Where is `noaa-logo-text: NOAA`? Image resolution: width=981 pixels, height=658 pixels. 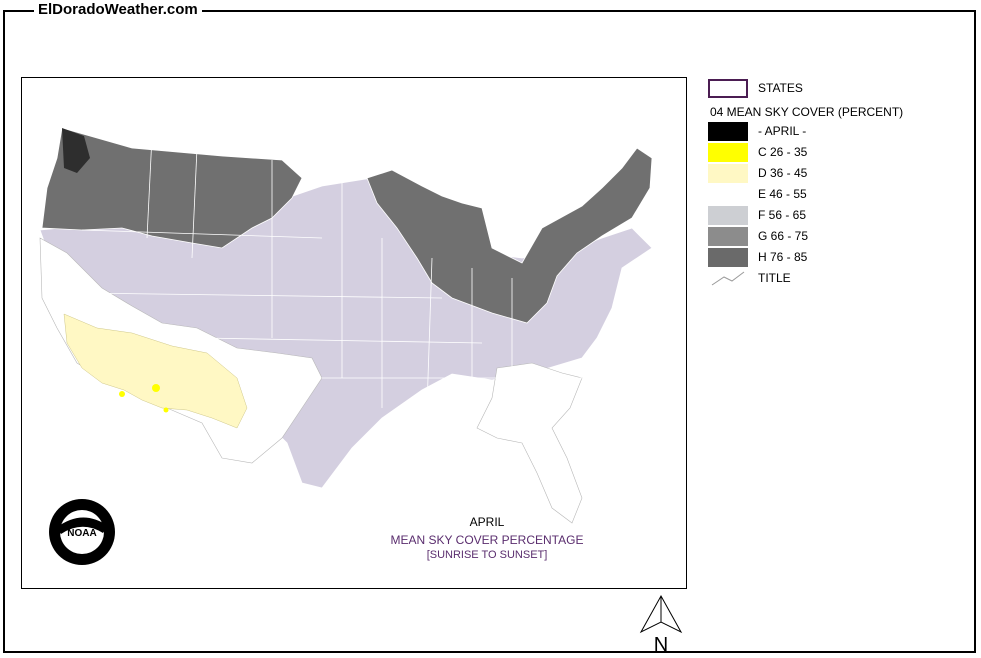 noaa-logo-text: NOAA is located at coordinates (81, 533).